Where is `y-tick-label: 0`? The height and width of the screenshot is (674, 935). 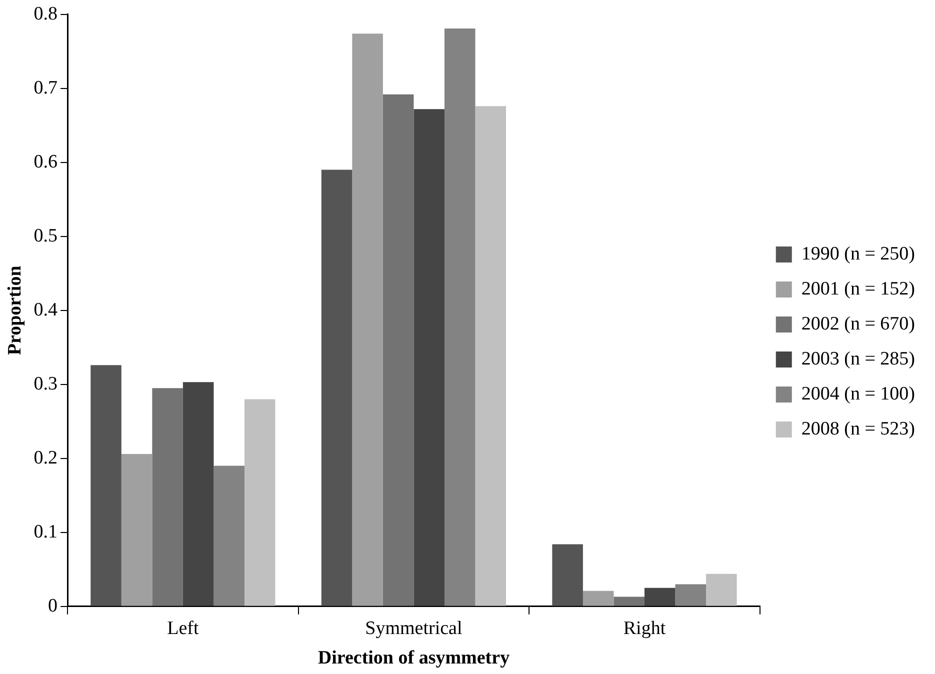
y-tick-label: 0 is located at coordinates (53, 605).